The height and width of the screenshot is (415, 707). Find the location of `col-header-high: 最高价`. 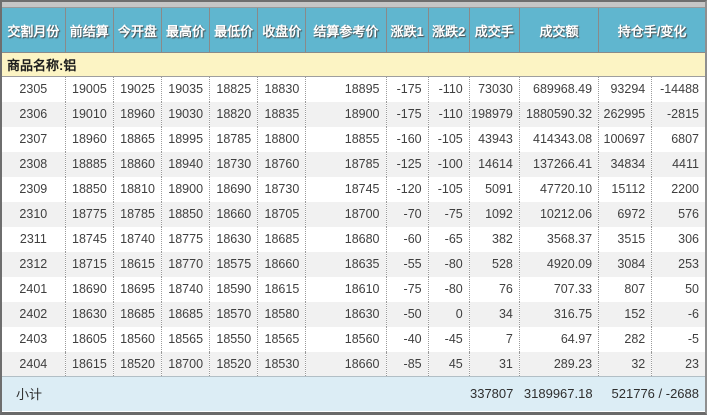

col-header-high: 最高价 is located at coordinates (186, 30).